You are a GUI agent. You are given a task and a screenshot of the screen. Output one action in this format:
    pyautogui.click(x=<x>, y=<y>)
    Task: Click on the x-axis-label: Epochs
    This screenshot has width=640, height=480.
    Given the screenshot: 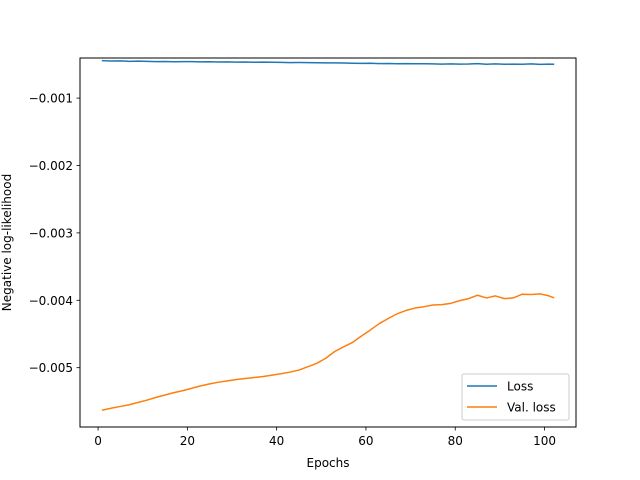 What is the action you would take?
    pyautogui.click(x=328, y=463)
    